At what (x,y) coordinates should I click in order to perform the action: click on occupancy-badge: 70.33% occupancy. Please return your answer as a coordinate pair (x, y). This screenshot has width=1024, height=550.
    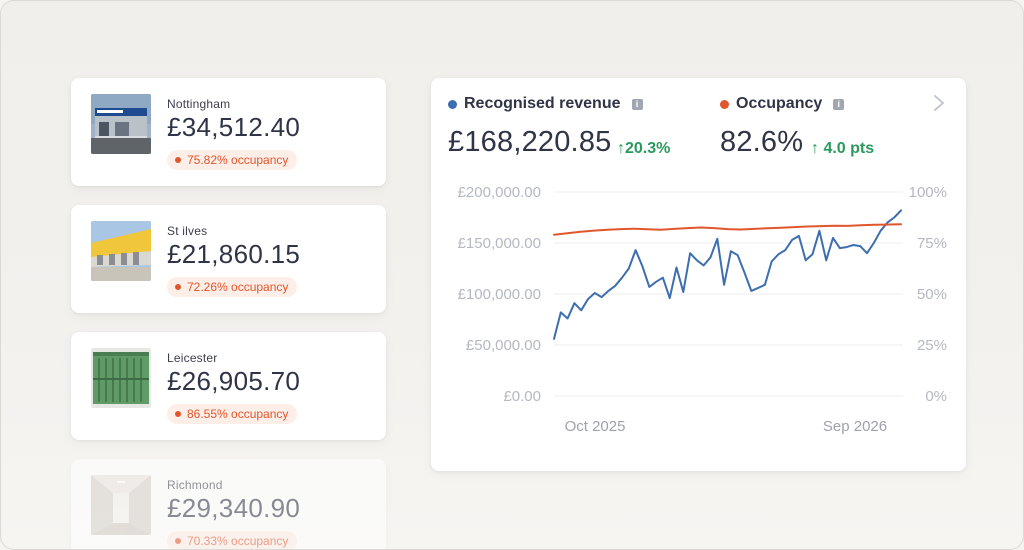
    Looking at the image, I should click on (232, 540).